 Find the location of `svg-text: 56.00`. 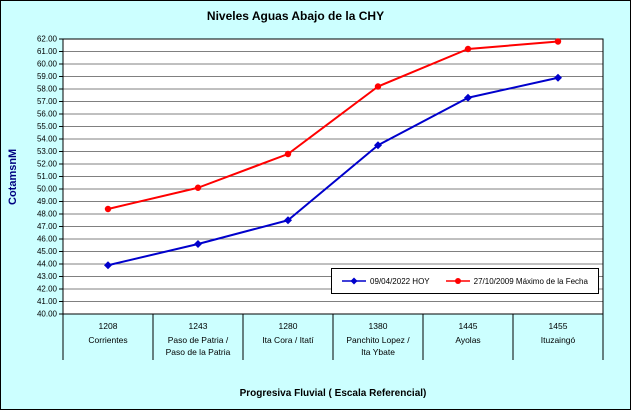

svg-text: 56.00 is located at coordinates (47, 114).